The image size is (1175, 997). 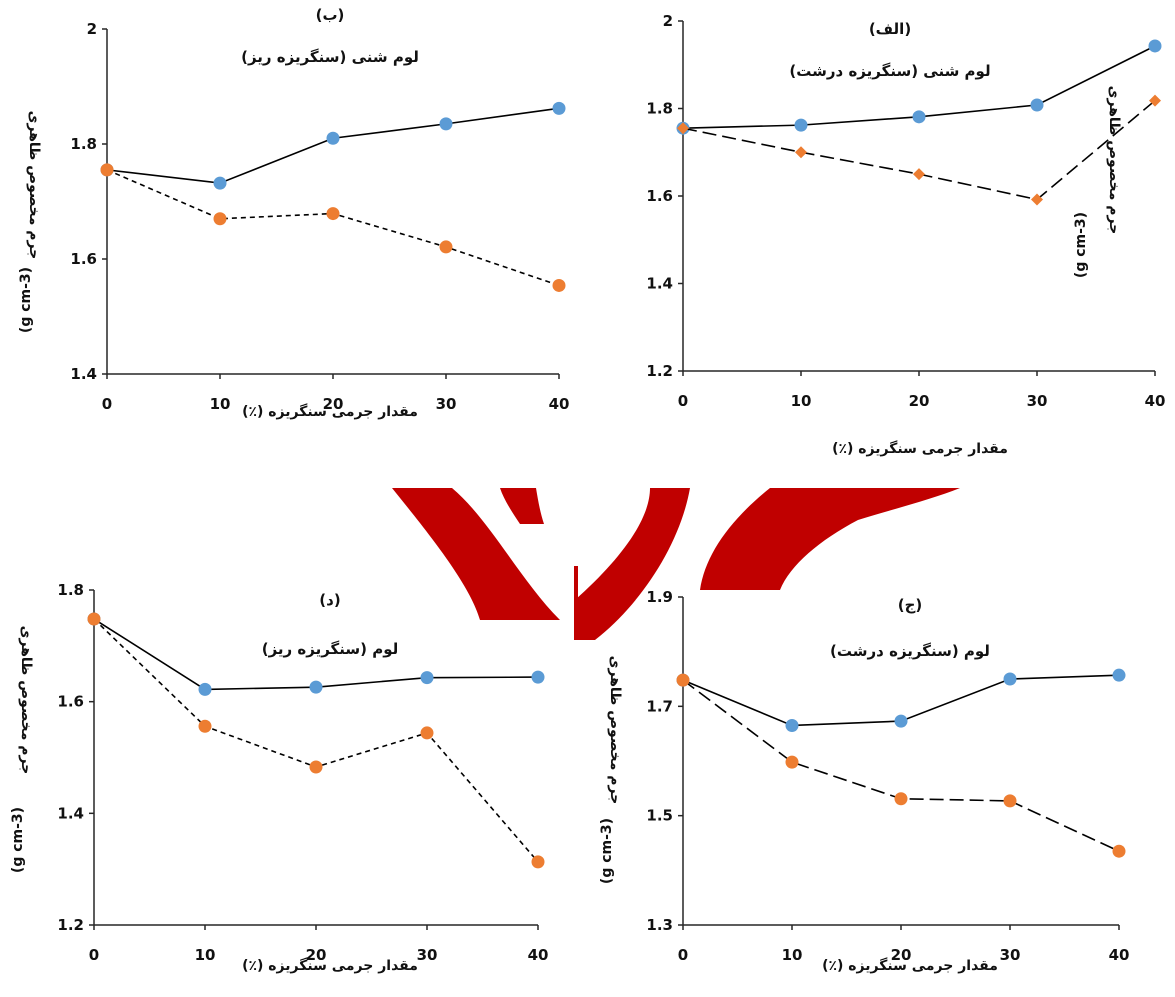 I want to click on chart-title: لوم شنی (سنگریزه ریز), so click(x=330, y=57).